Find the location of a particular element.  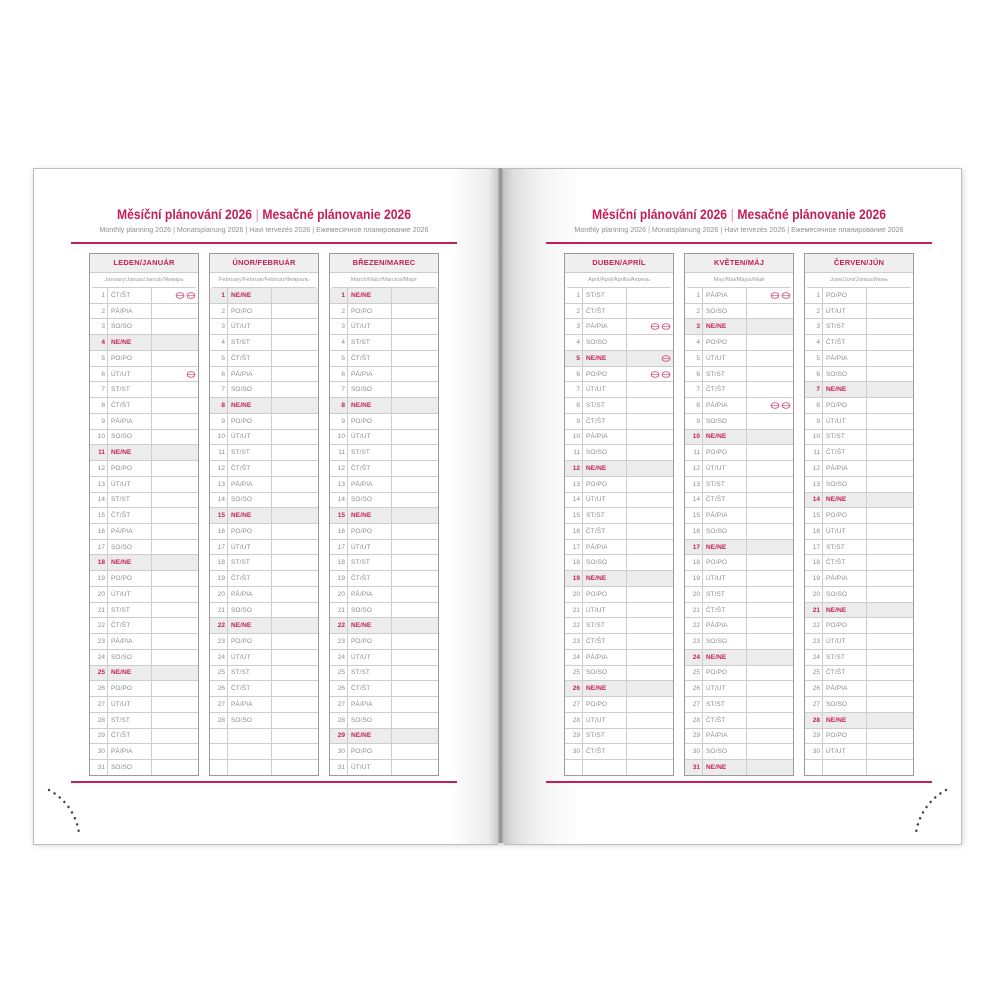

day-abbreviation: NE/NE is located at coordinates (130, 342).